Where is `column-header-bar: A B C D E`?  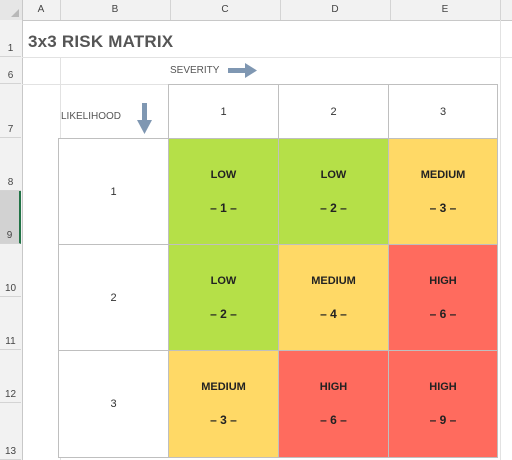 column-header-bar: A B C D E is located at coordinates (256, 10).